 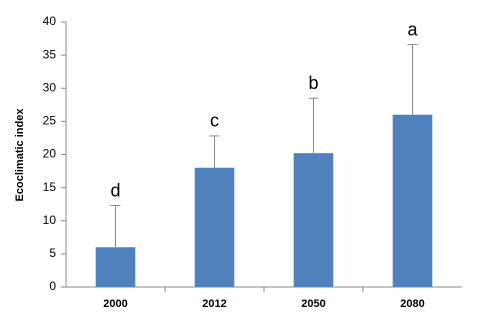 What do you see at coordinates (50, 87) in the screenshot?
I see `y-tick-label: 30` at bounding box center [50, 87].